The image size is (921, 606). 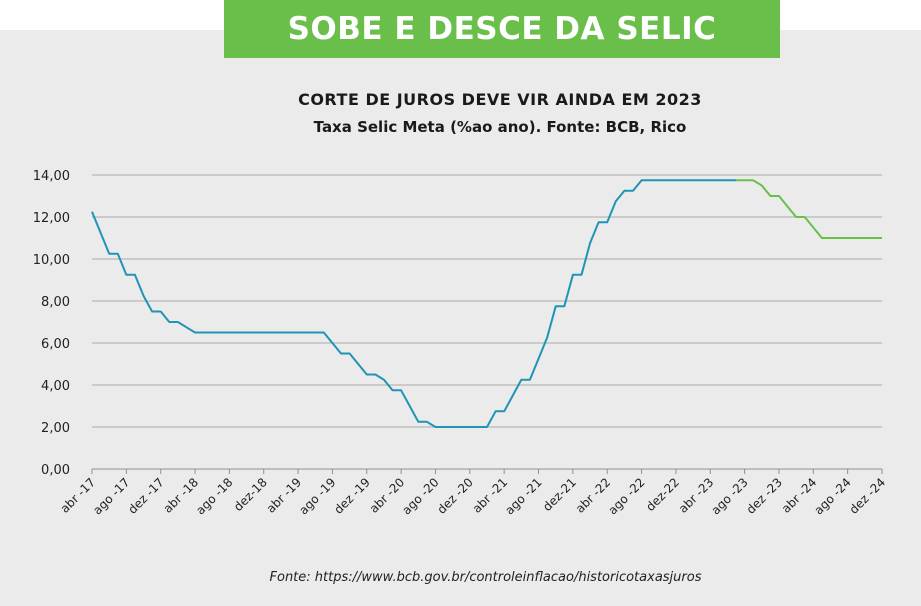 What do you see at coordinates (51, 260) in the screenshot?
I see `y-tick-label: 10,00` at bounding box center [51, 260].